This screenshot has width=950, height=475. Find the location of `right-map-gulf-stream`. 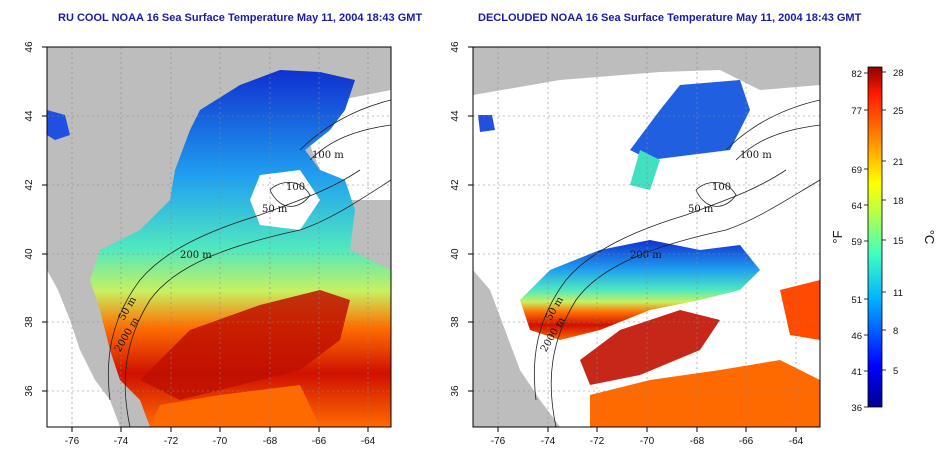

right-map-gulf-stream is located at coordinates (650, 347).